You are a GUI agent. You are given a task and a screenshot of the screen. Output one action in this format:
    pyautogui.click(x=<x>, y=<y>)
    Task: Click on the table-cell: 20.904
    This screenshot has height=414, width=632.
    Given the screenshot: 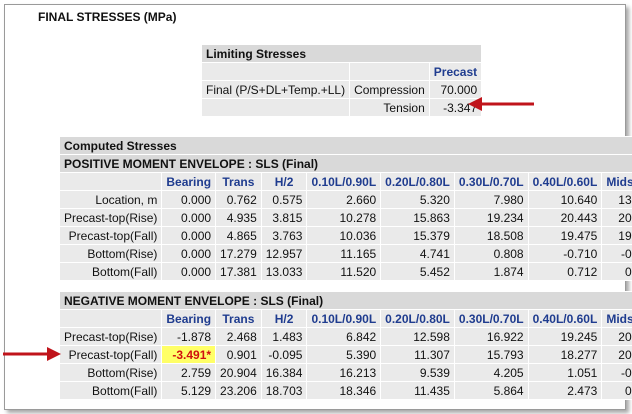 What is the action you would take?
    pyautogui.click(x=238, y=372)
    